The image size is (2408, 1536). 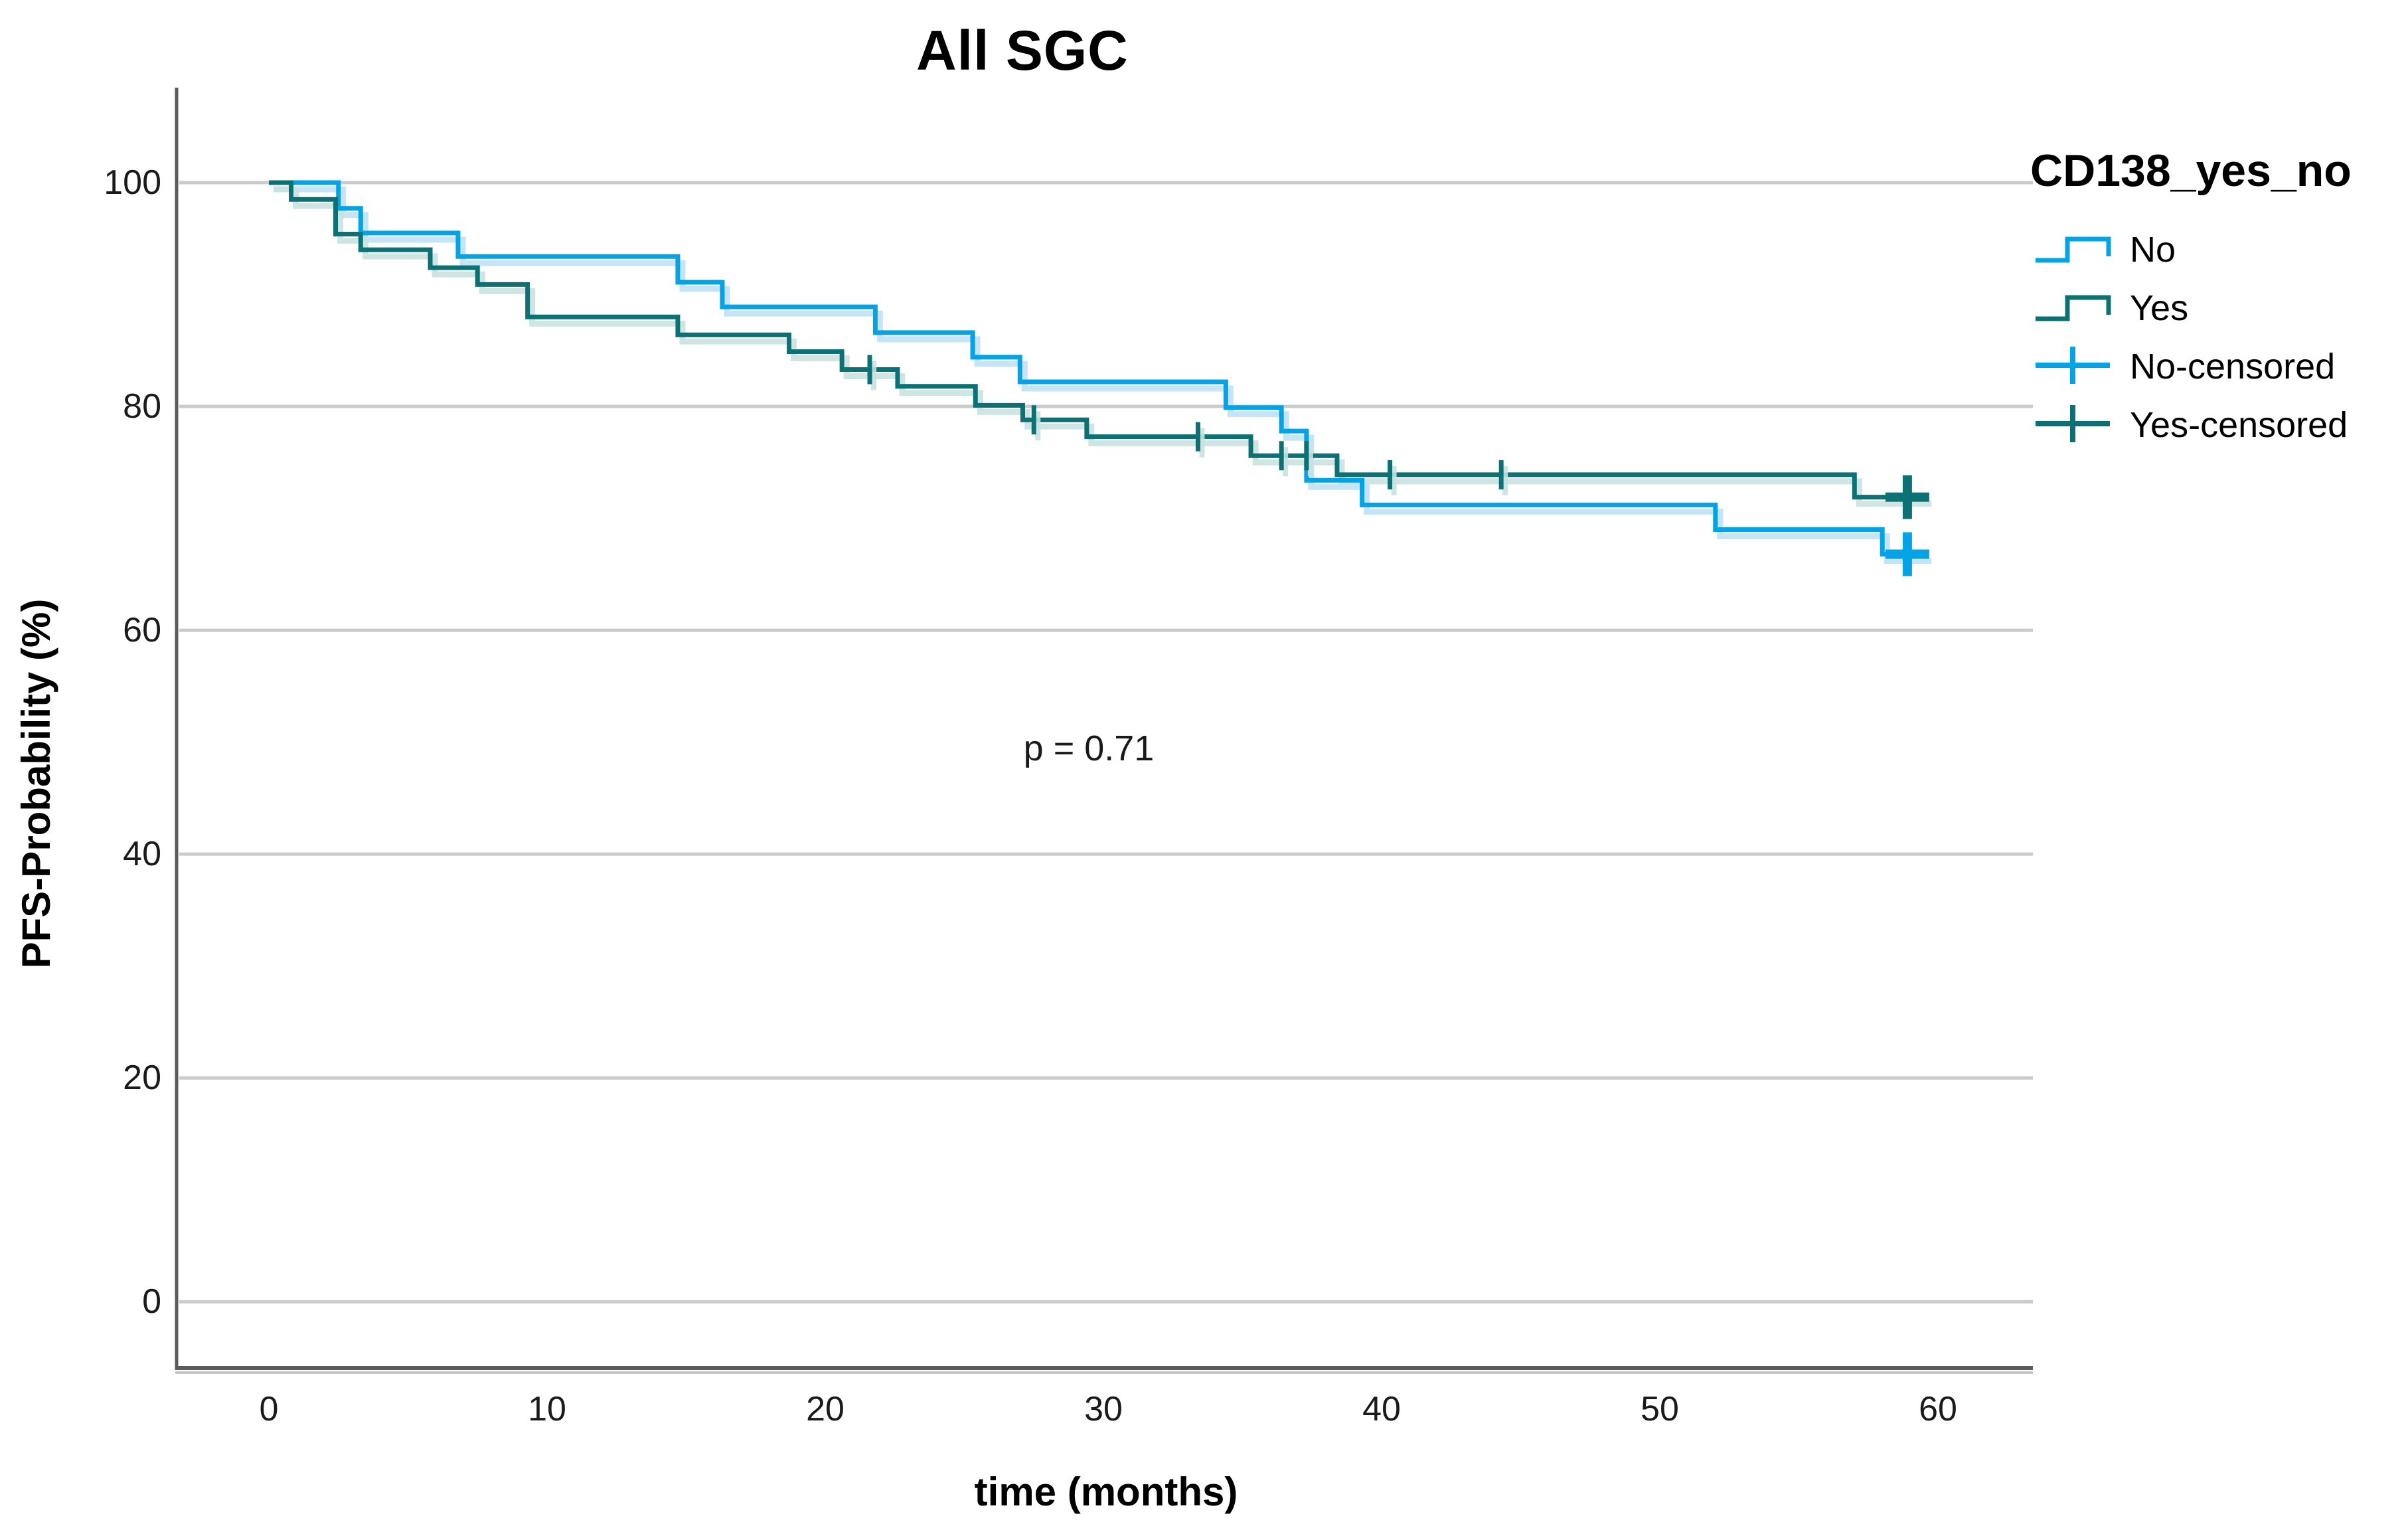 What do you see at coordinates (2153, 250) in the screenshot?
I see `legend-item-label: No` at bounding box center [2153, 250].